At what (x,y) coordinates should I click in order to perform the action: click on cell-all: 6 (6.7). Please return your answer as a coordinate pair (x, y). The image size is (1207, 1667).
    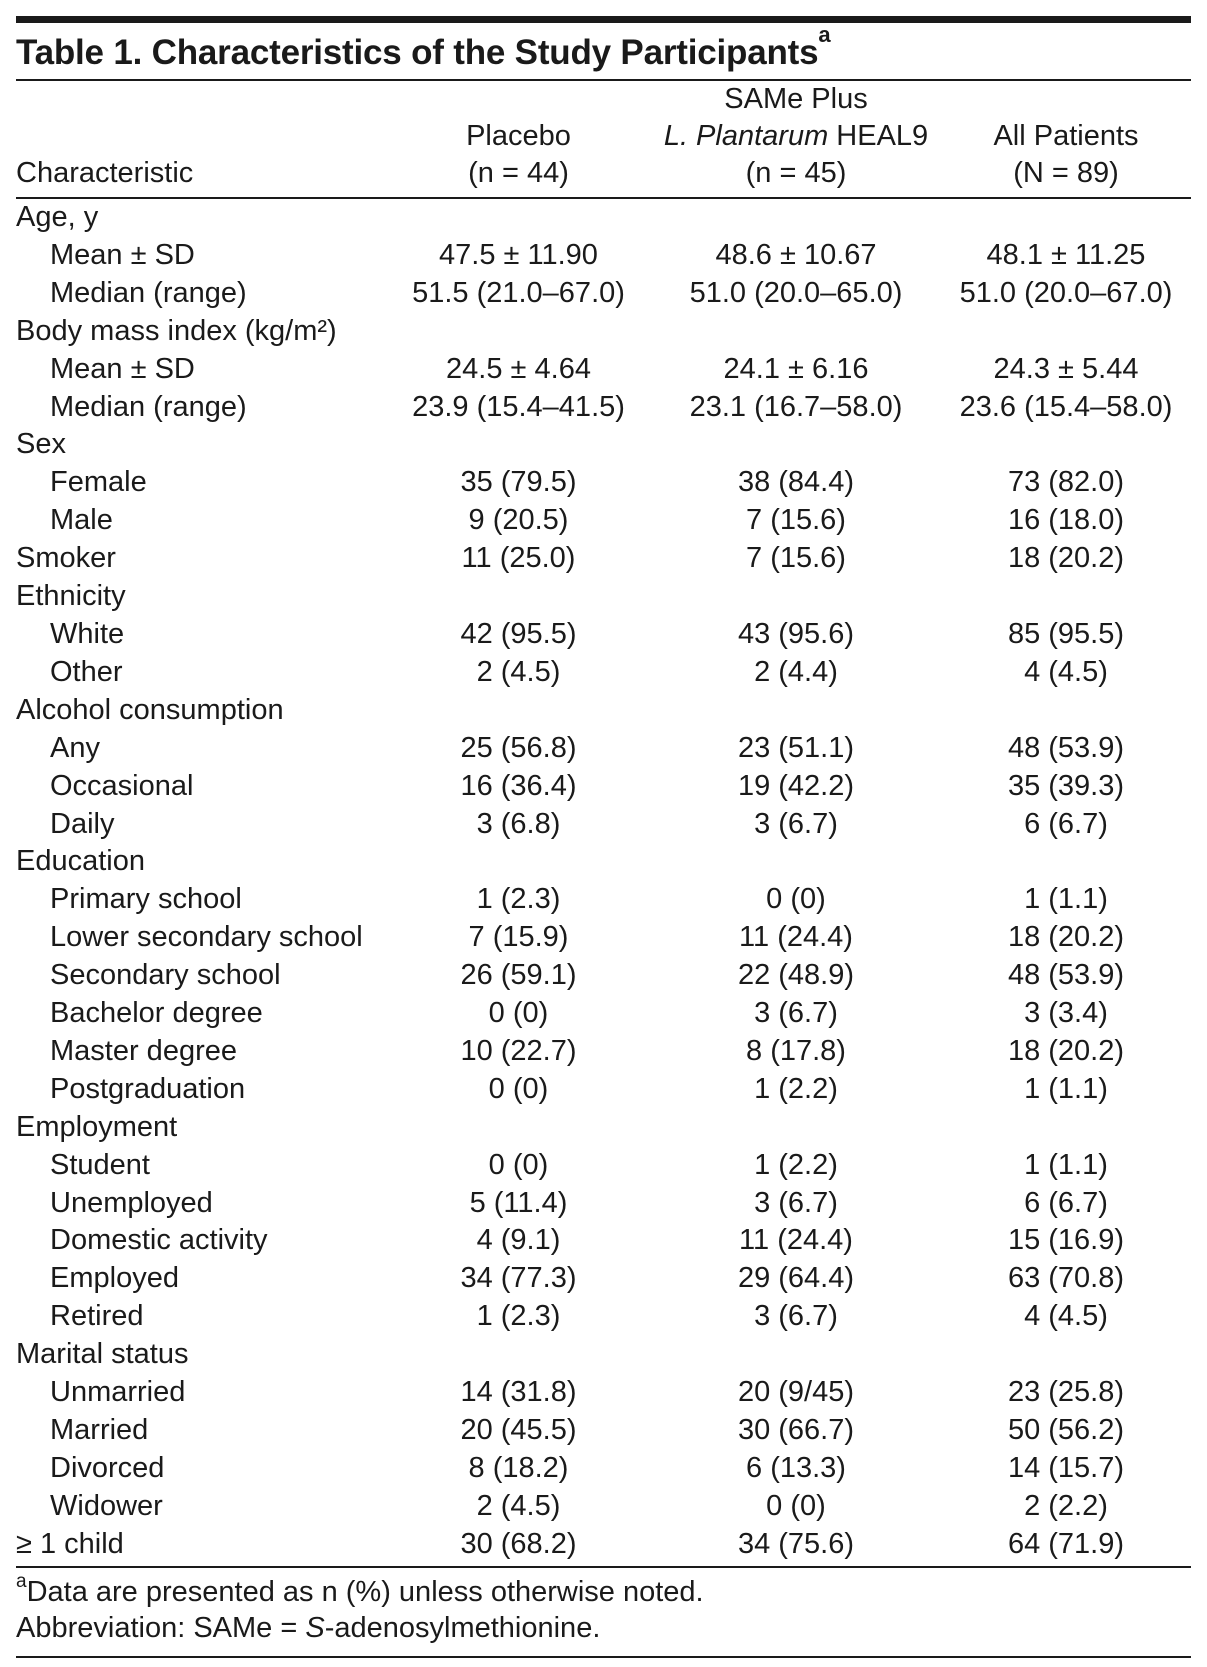
    Looking at the image, I should click on (1066, 823).